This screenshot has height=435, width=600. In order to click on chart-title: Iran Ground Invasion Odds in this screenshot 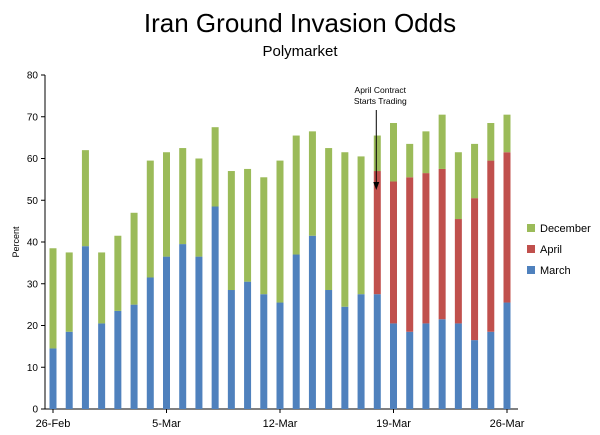, I will do `click(300, 23)`.